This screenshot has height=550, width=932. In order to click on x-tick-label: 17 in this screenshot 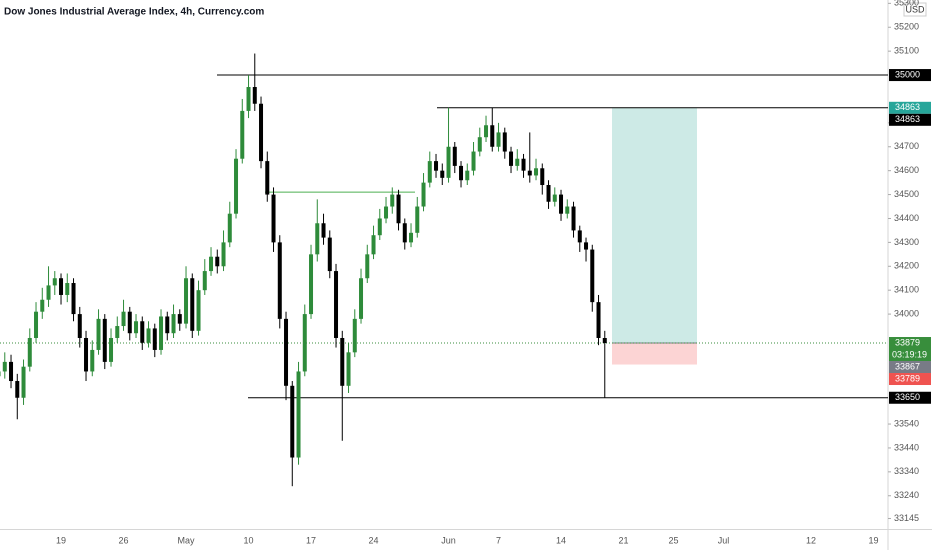, I will do `click(311, 540)`.